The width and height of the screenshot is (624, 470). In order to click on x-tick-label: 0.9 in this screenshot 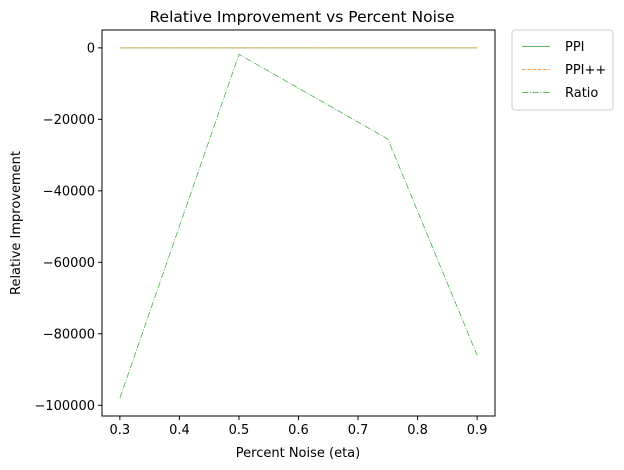, I will do `click(477, 430)`.